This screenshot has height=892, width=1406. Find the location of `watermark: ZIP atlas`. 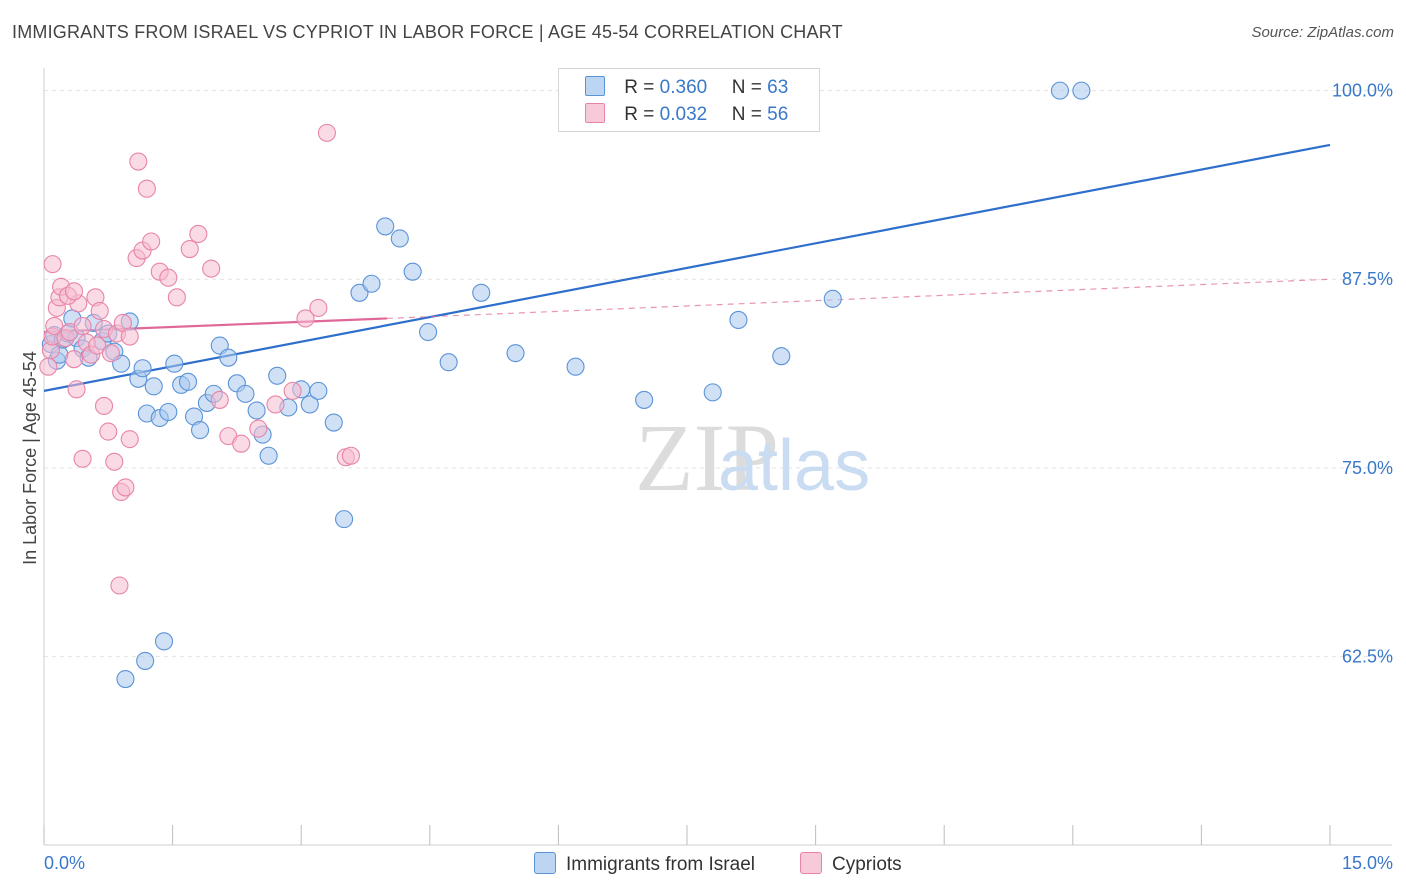

watermark: ZIP atlas is located at coordinates (752, 457).